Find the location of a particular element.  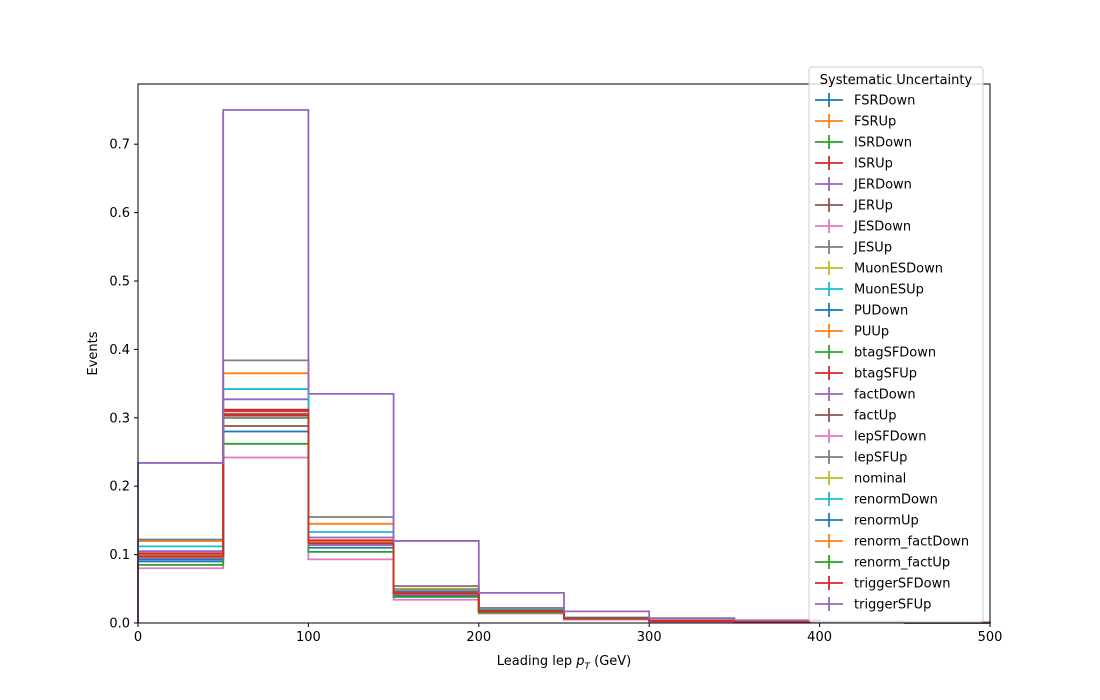

x-tick-label: 100 is located at coordinates (308, 637).